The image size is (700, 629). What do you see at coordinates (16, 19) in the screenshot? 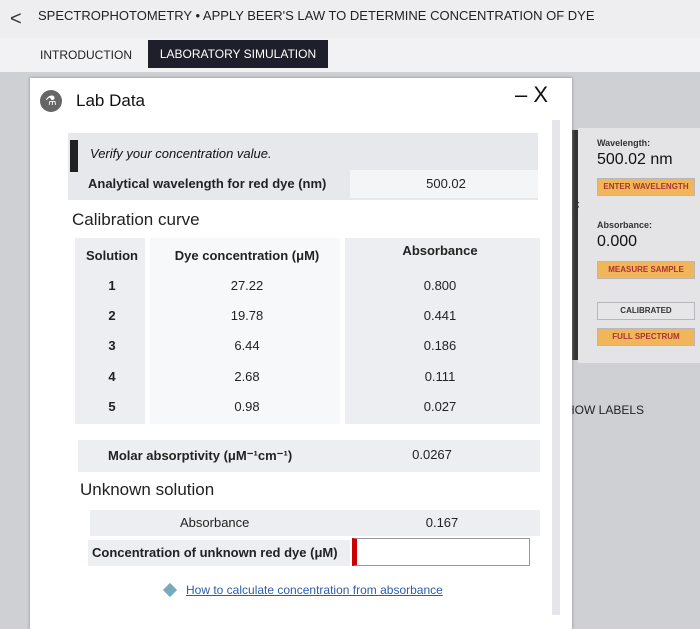
I see `back-arrow: <` at bounding box center [16, 19].